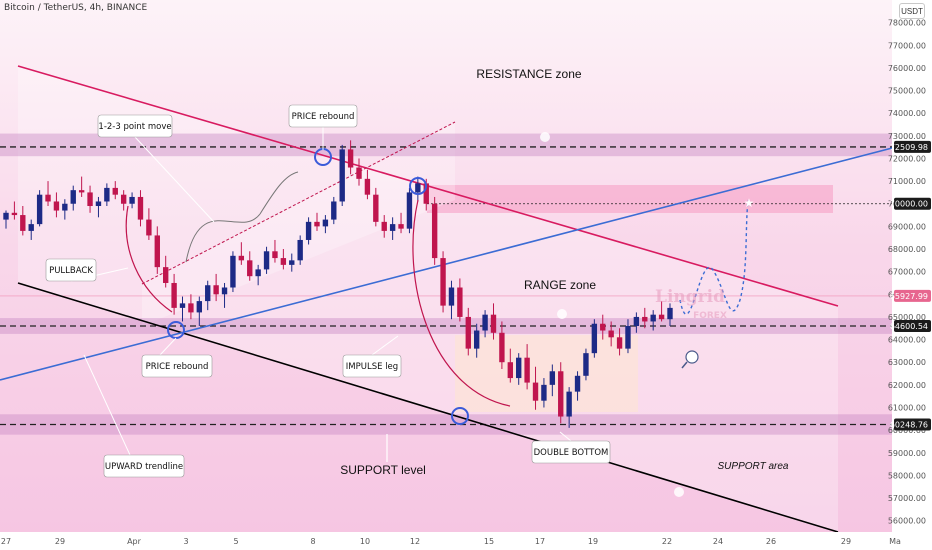  I want to click on time-tick-label: 17, so click(540, 541).